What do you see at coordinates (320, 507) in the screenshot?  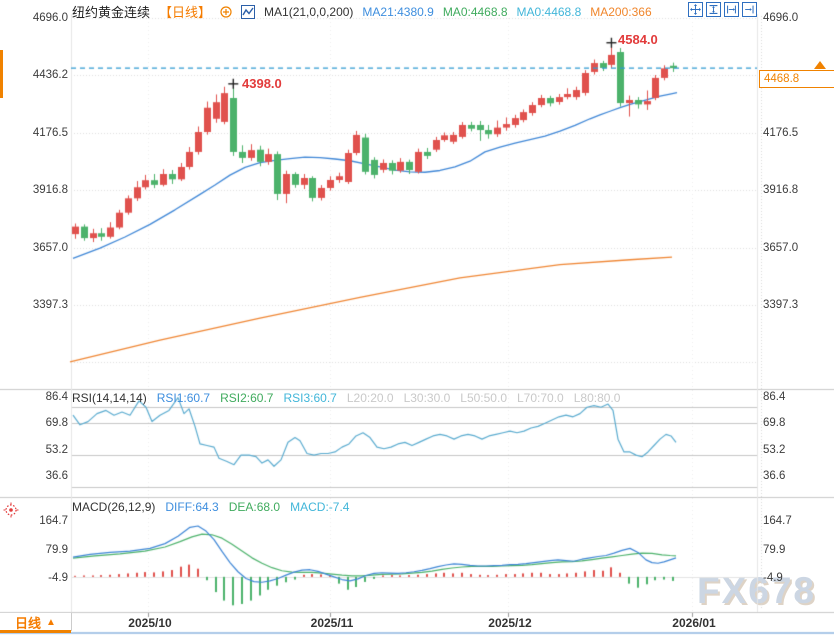 I see `macd-hist-value: MACD:-7.4` at bounding box center [320, 507].